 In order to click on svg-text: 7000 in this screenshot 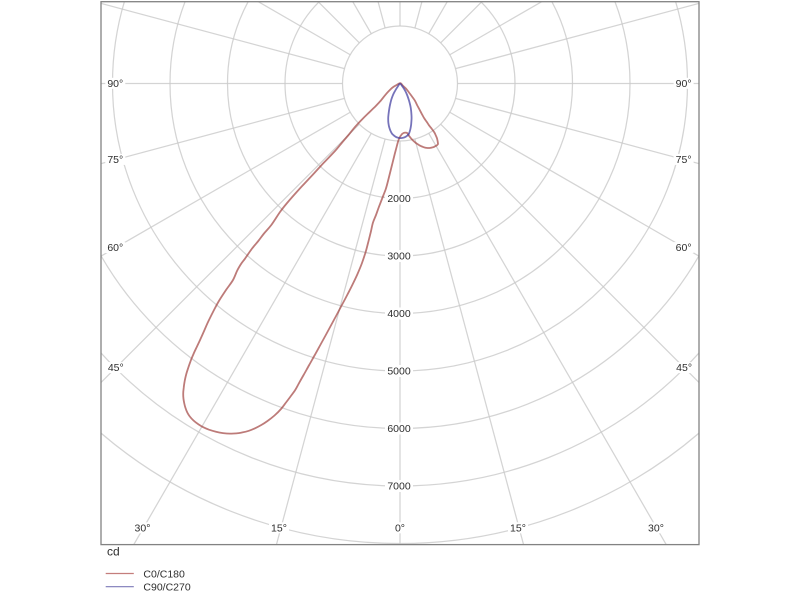, I will do `click(399, 487)`.